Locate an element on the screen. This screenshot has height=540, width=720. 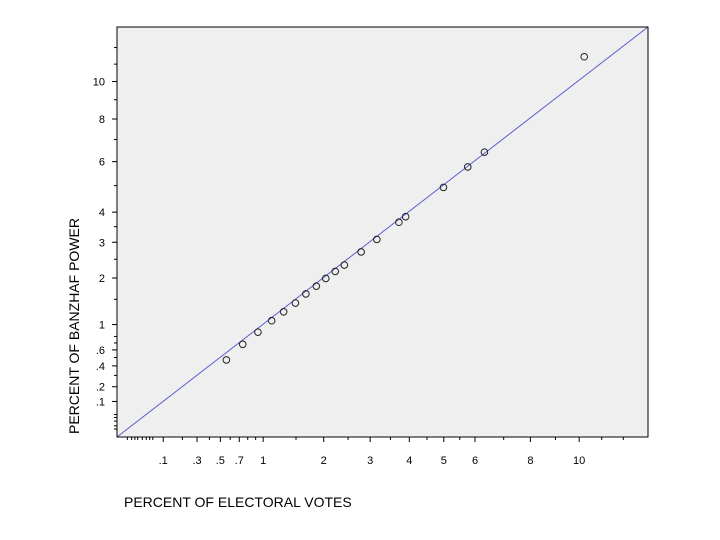
y-tick-label: .1 is located at coordinates (100, 402).